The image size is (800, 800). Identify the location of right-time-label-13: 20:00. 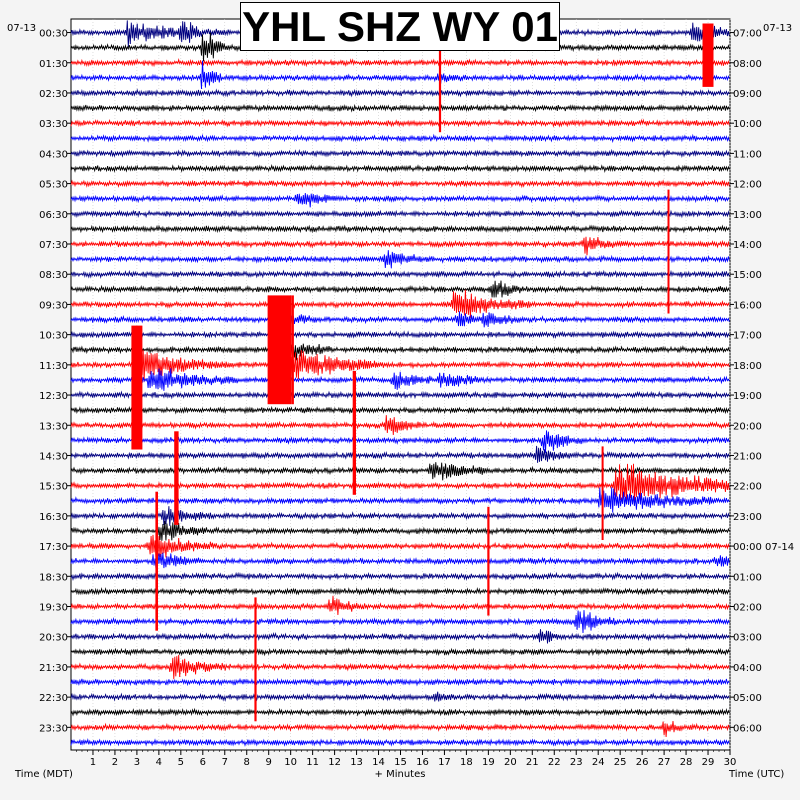
(747, 426).